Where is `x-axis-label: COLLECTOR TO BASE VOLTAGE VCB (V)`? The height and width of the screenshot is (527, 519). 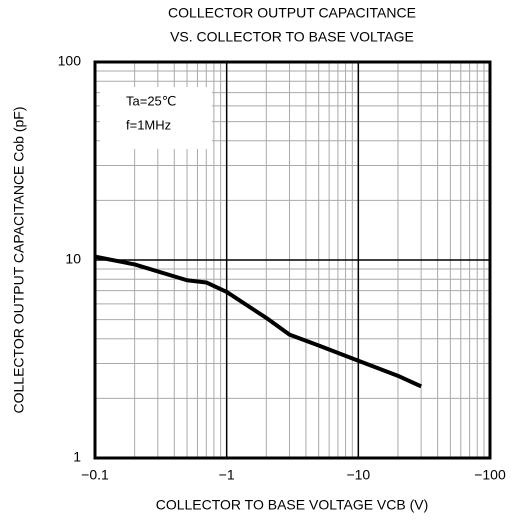 x-axis-label: COLLECTOR TO BASE VOLTAGE VCB (V) is located at coordinates (292, 505).